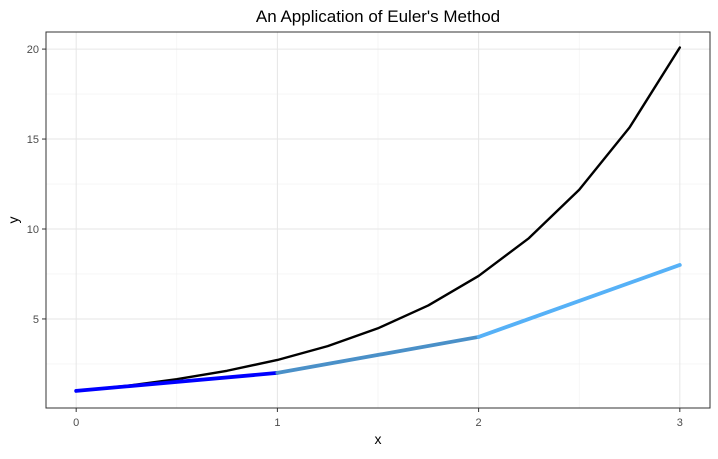 The width and height of the screenshot is (718, 459). Describe the element at coordinates (33, 50) in the screenshot. I see `y-tick-label: 20` at that location.